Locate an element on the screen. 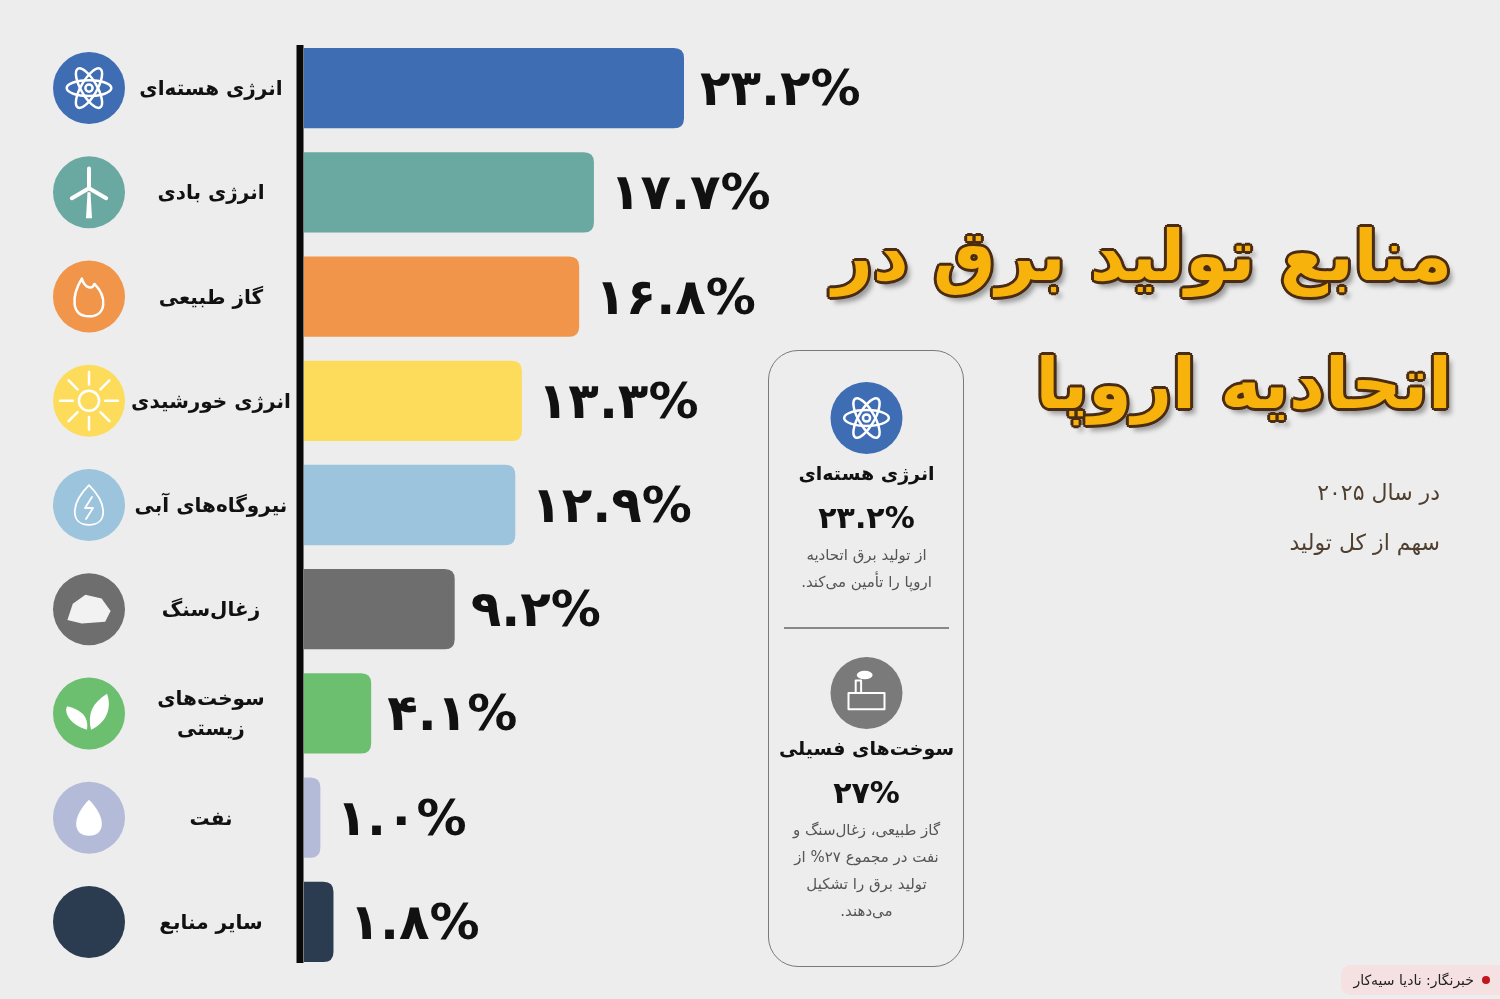  text: گاز طبیعی، زغال‌سنگ و نفت در مجموع ۲۷% از تولید برق را تشکیل می‌دهند. is located at coordinates (866, 871).